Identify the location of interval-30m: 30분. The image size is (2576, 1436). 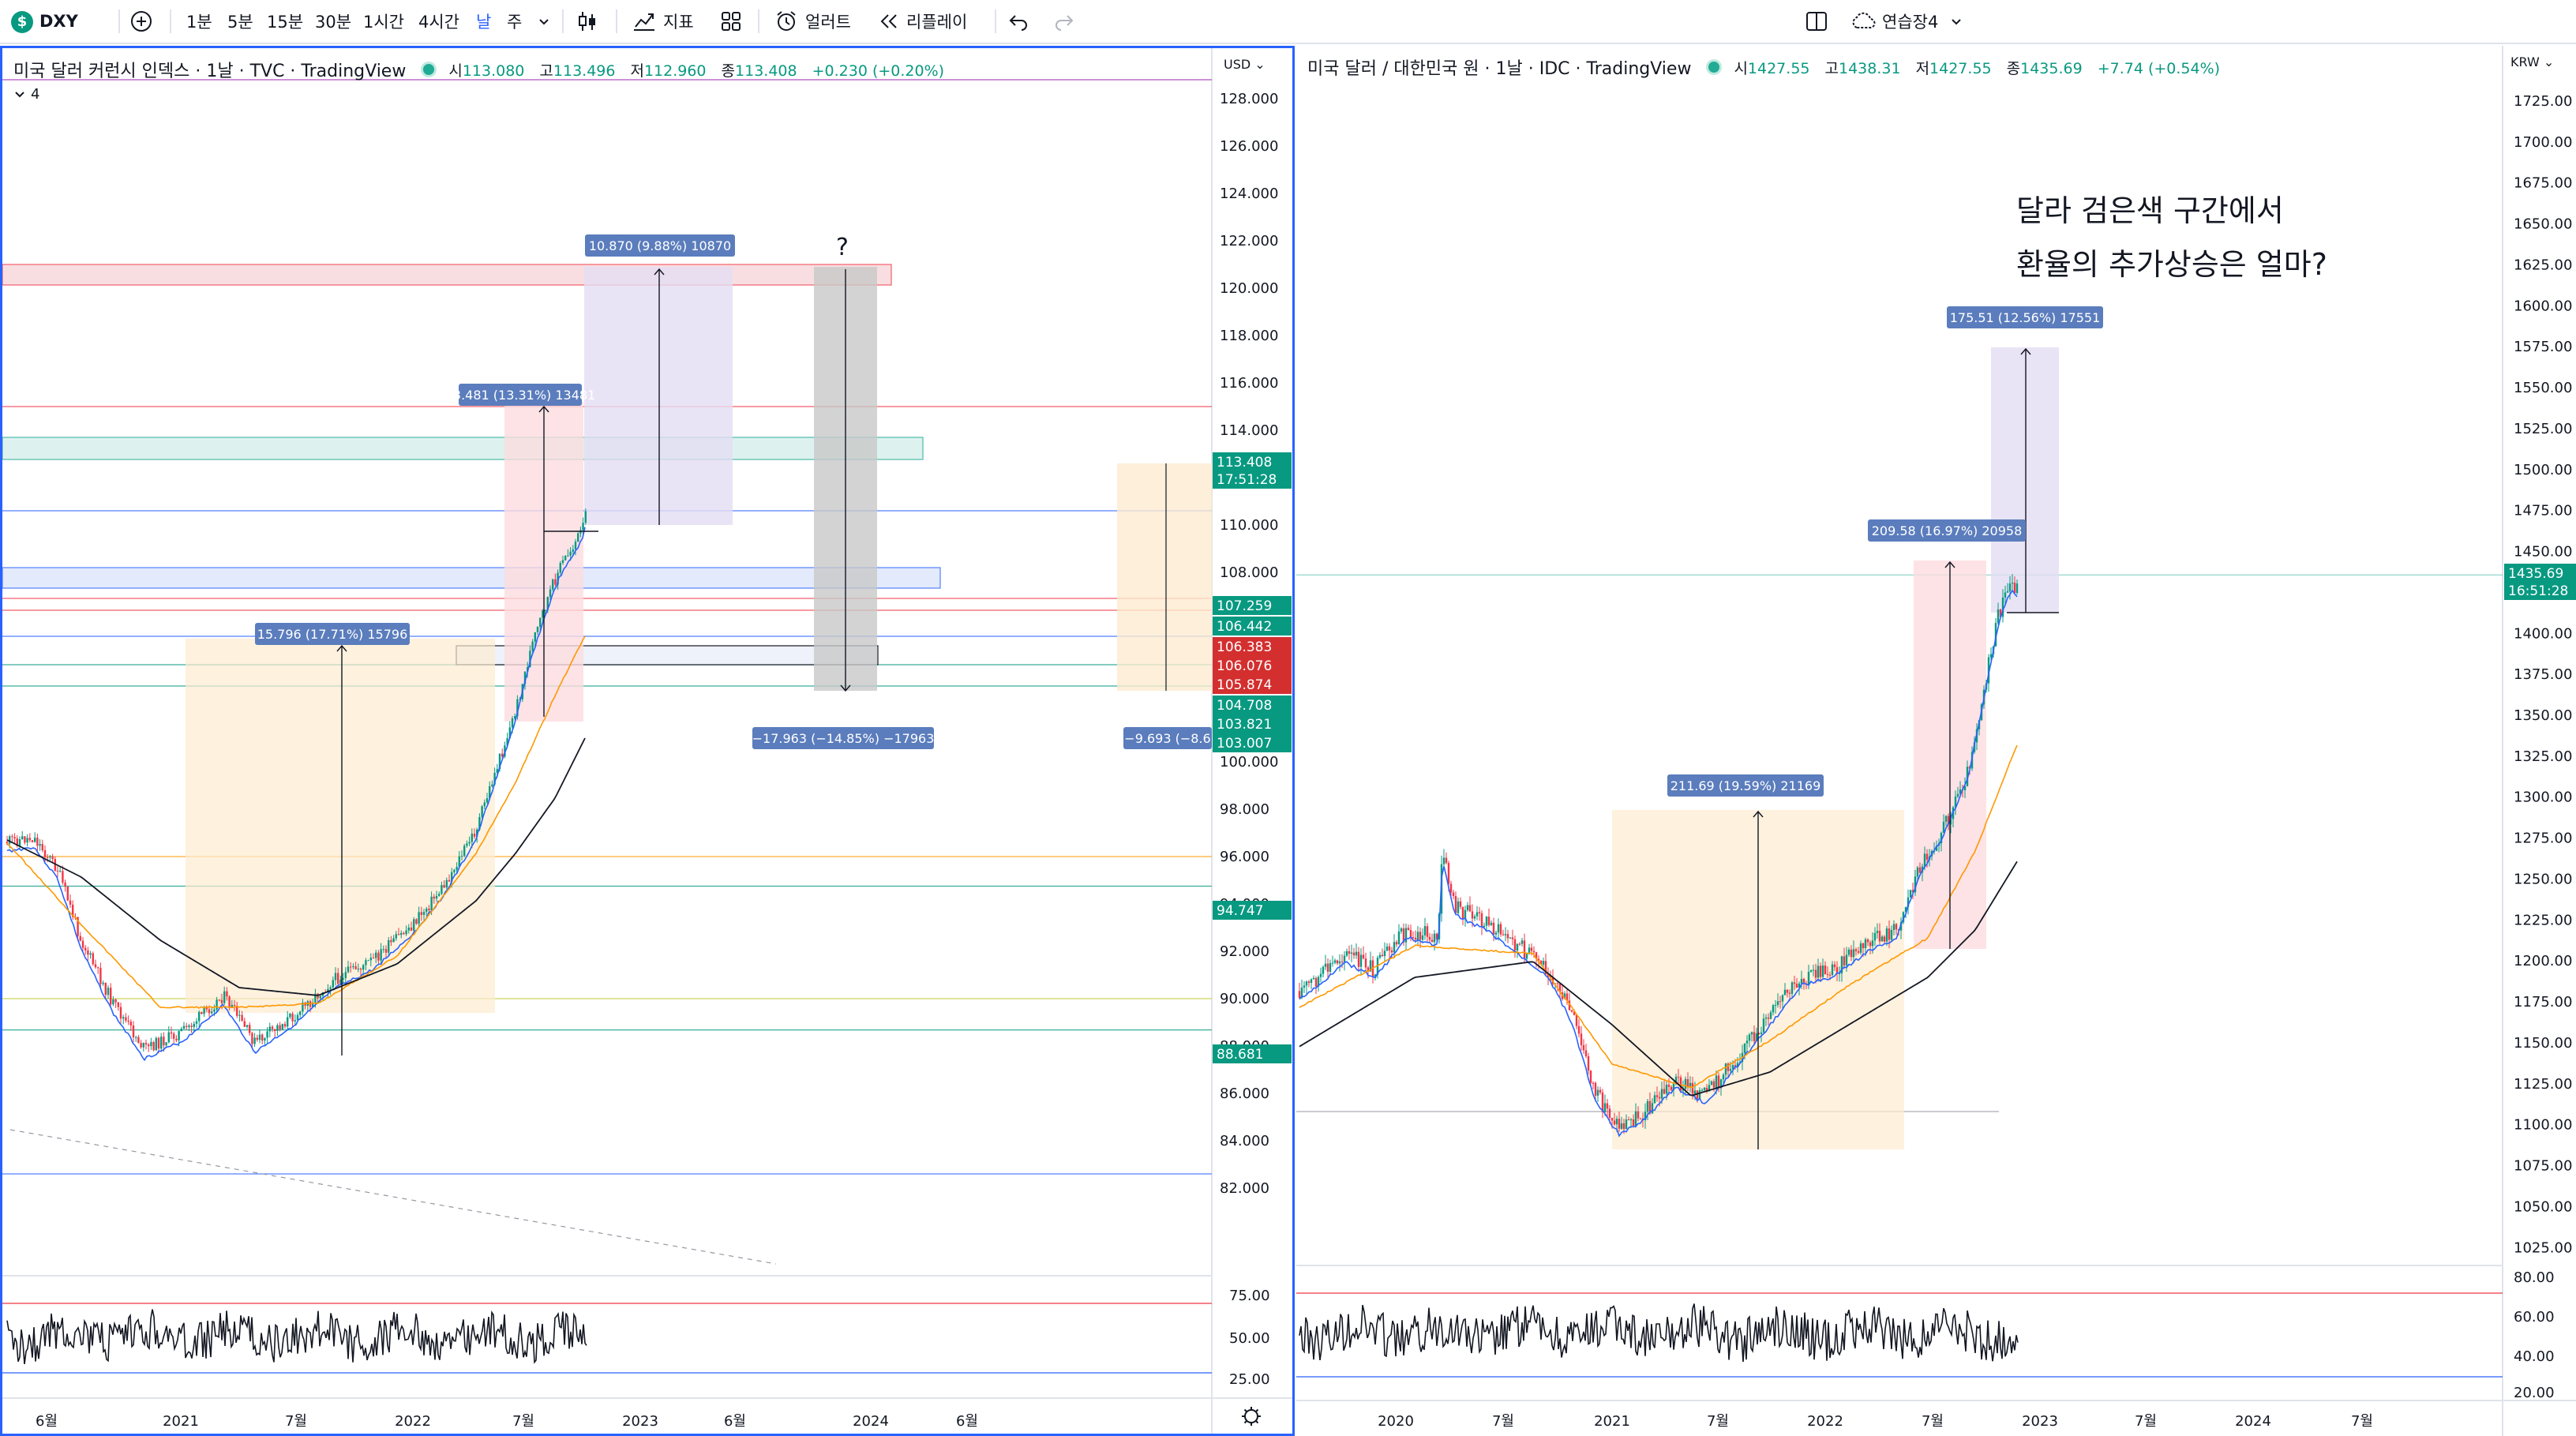
(333, 22).